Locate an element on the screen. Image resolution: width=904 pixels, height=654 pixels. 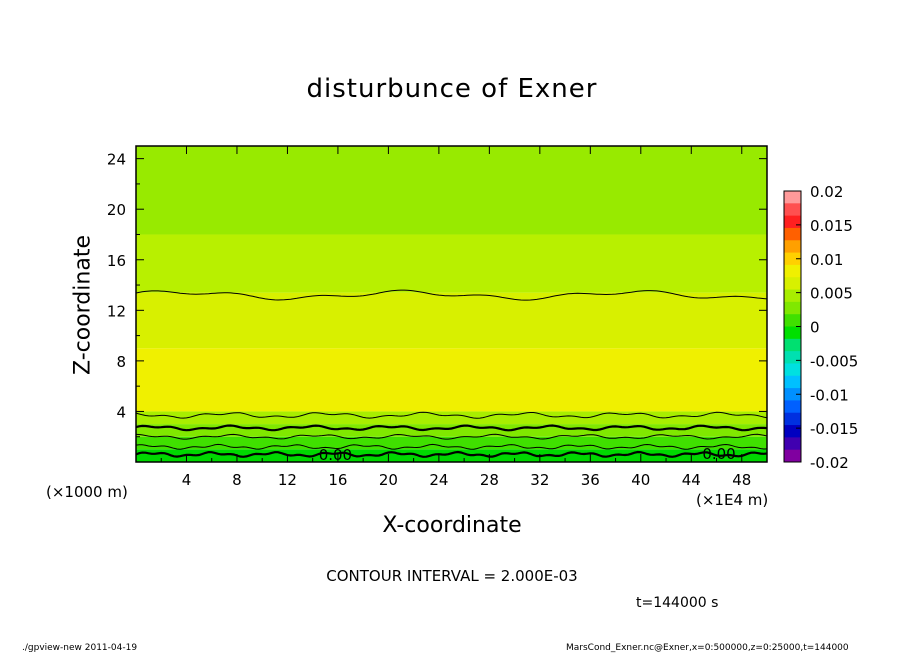
y-axis-label: Z-coordinate is located at coordinates (83, 305).